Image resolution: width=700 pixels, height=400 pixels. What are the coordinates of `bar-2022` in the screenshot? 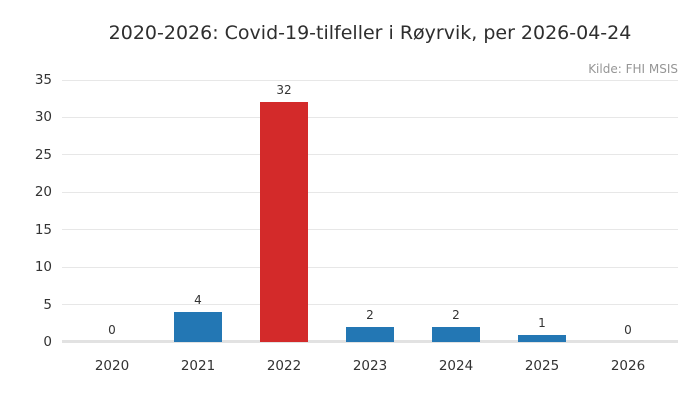 It's located at (284, 222).